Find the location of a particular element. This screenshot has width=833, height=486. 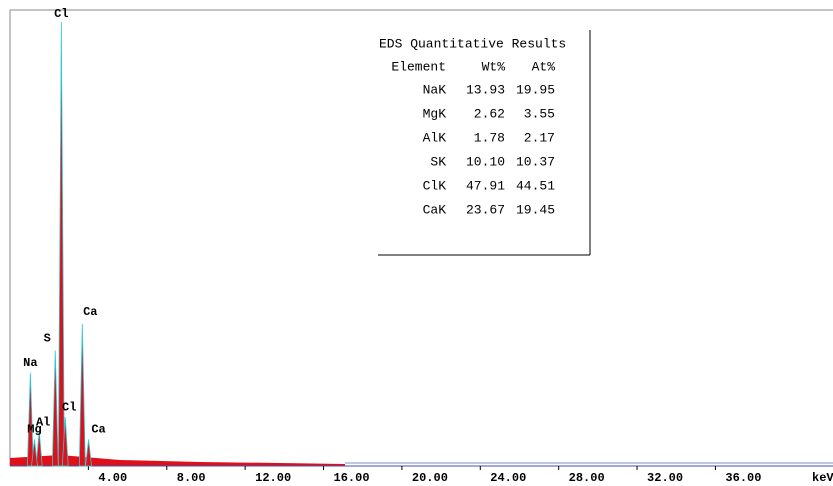

x-tick-label: 32.00 is located at coordinates (665, 478).